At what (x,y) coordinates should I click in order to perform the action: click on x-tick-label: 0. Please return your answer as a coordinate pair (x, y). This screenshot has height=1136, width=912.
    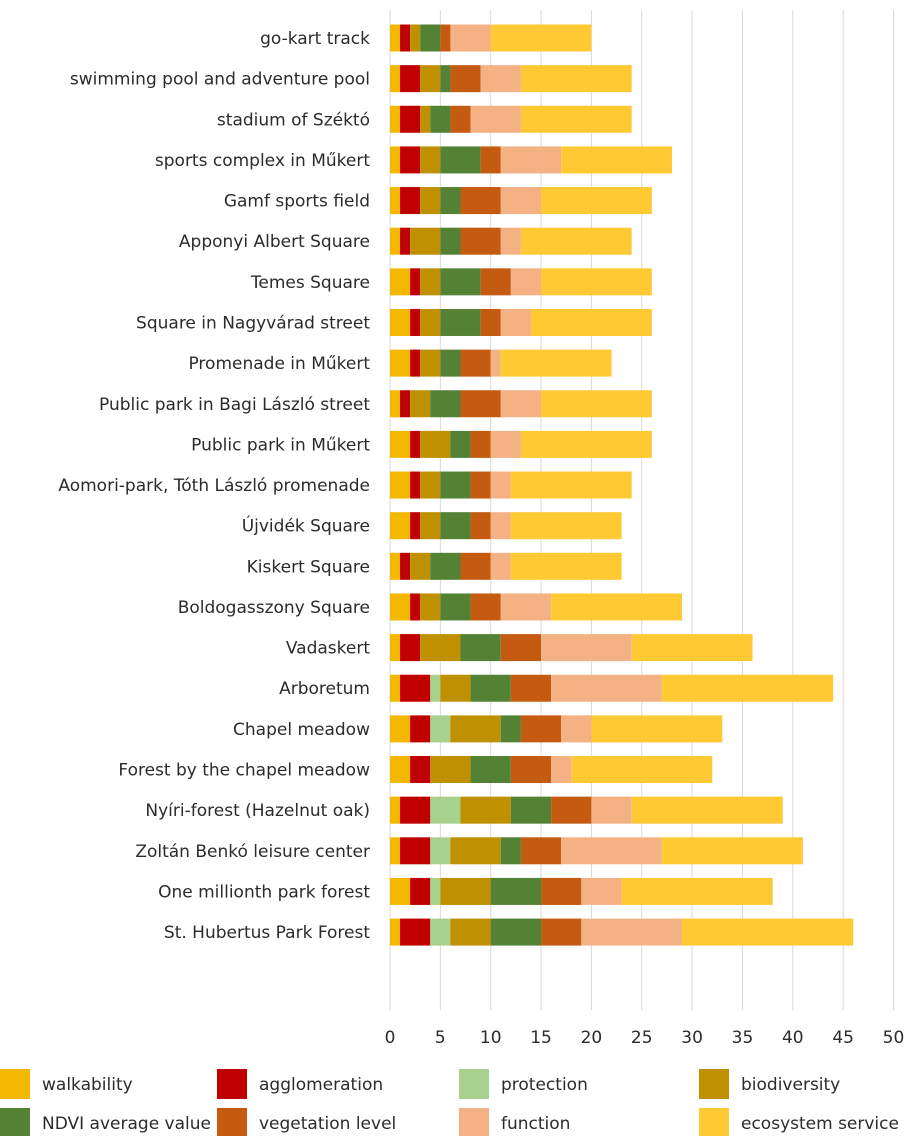
    Looking at the image, I should click on (390, 1038).